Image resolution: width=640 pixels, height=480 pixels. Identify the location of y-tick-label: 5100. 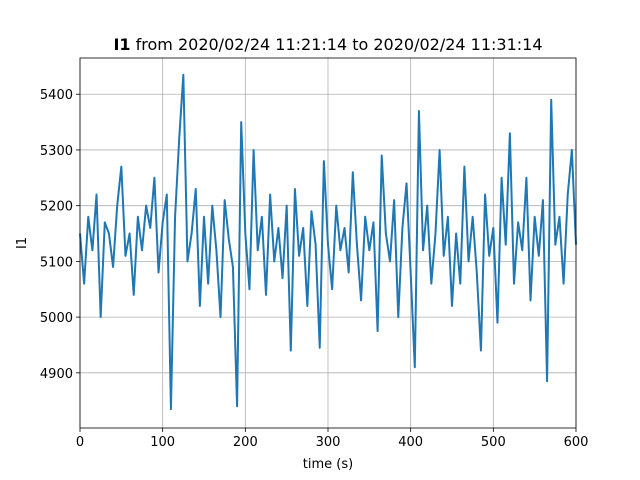
(56, 262).